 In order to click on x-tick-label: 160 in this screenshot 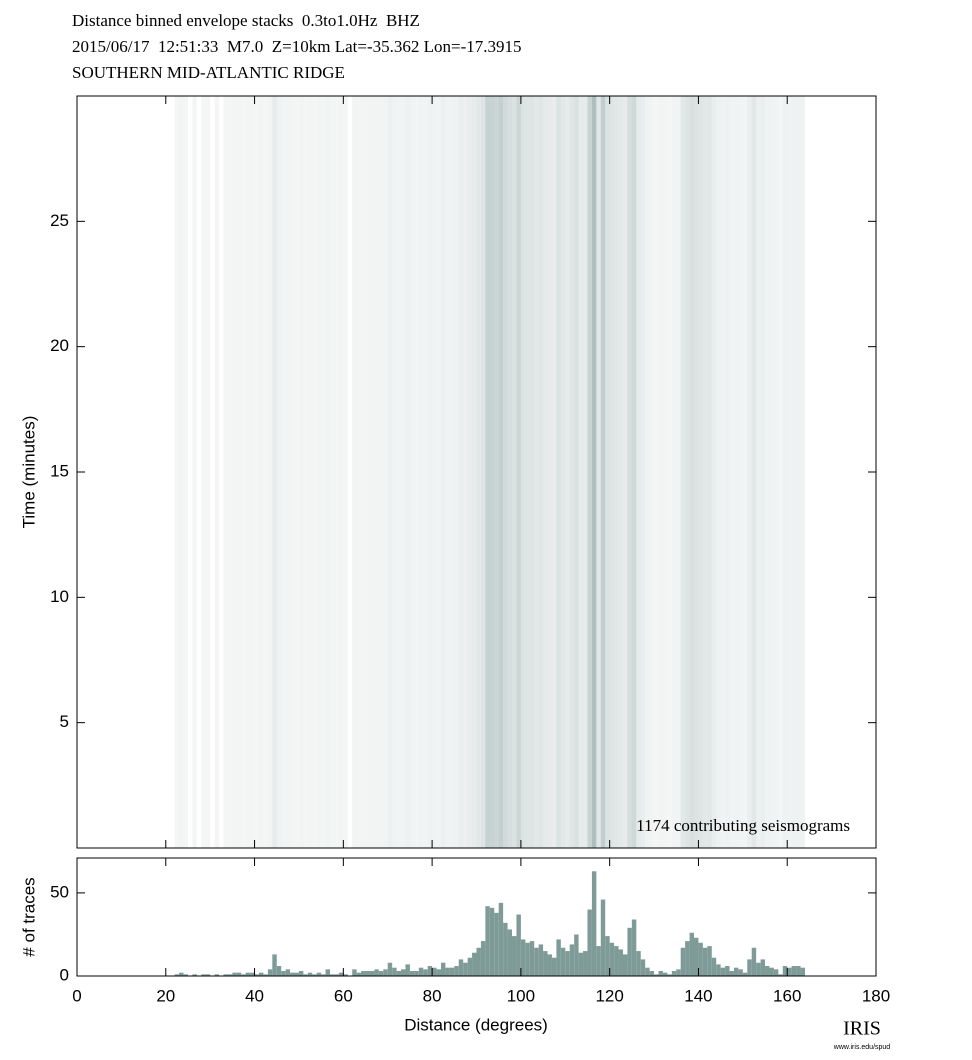, I will do `click(787, 995)`.